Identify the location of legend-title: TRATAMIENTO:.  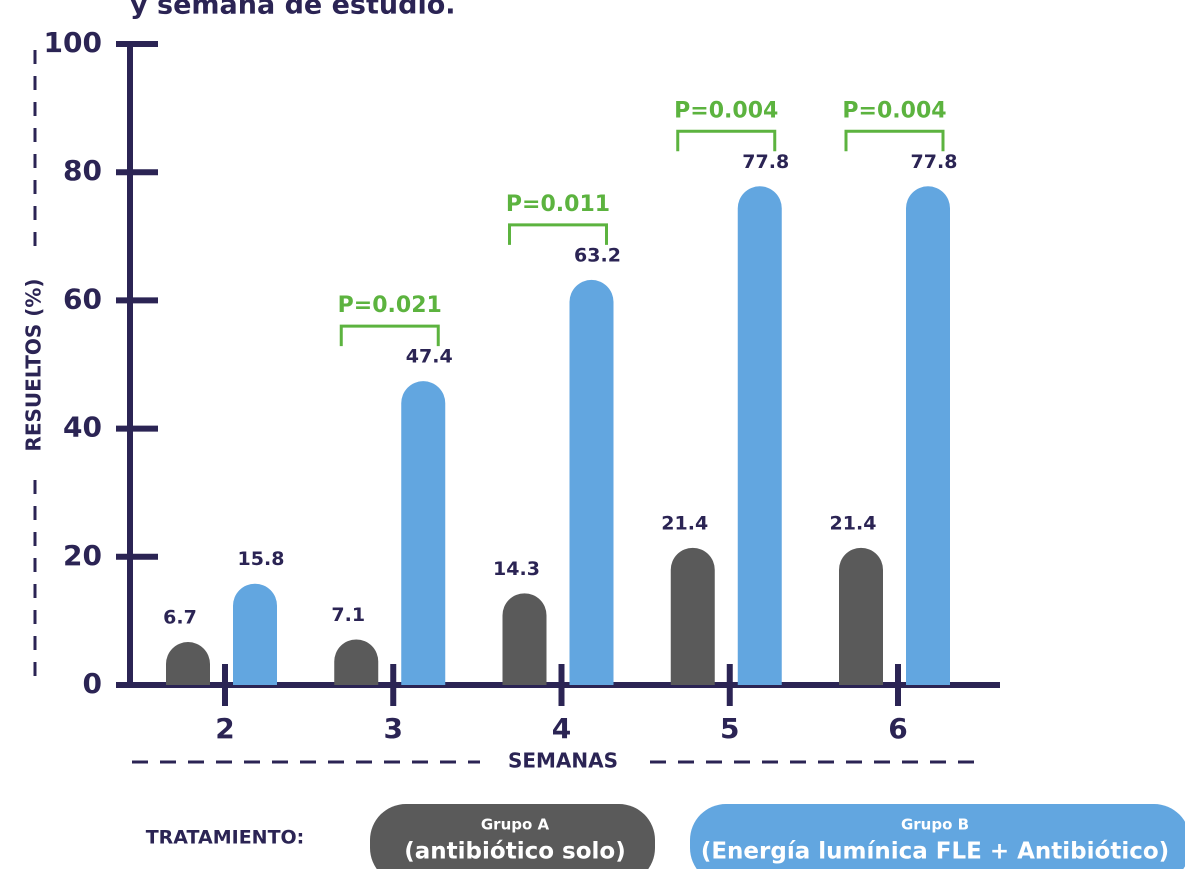
(225, 838).